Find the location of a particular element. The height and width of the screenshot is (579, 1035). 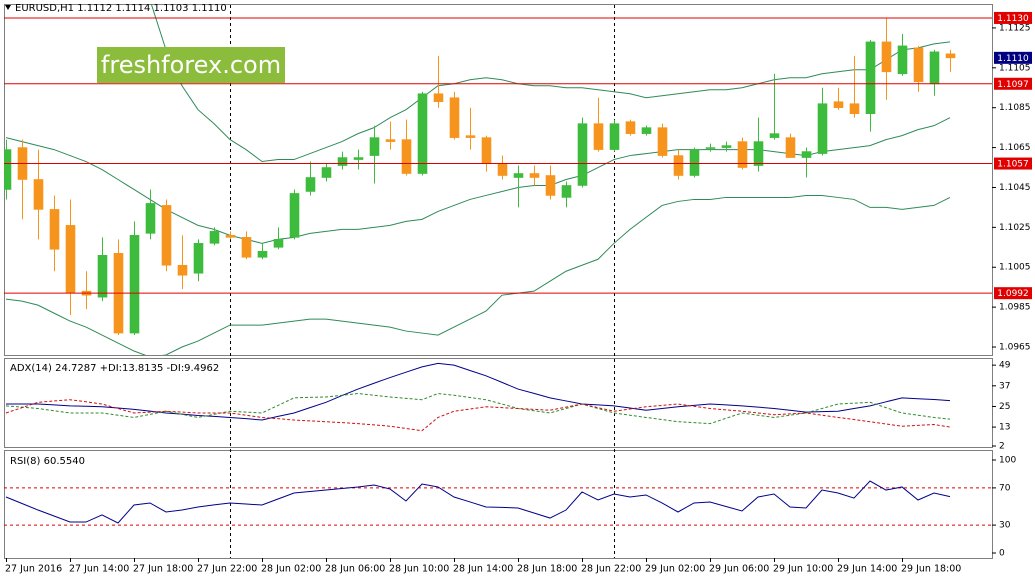

y-tick-label: 13 is located at coordinates (1004, 428).